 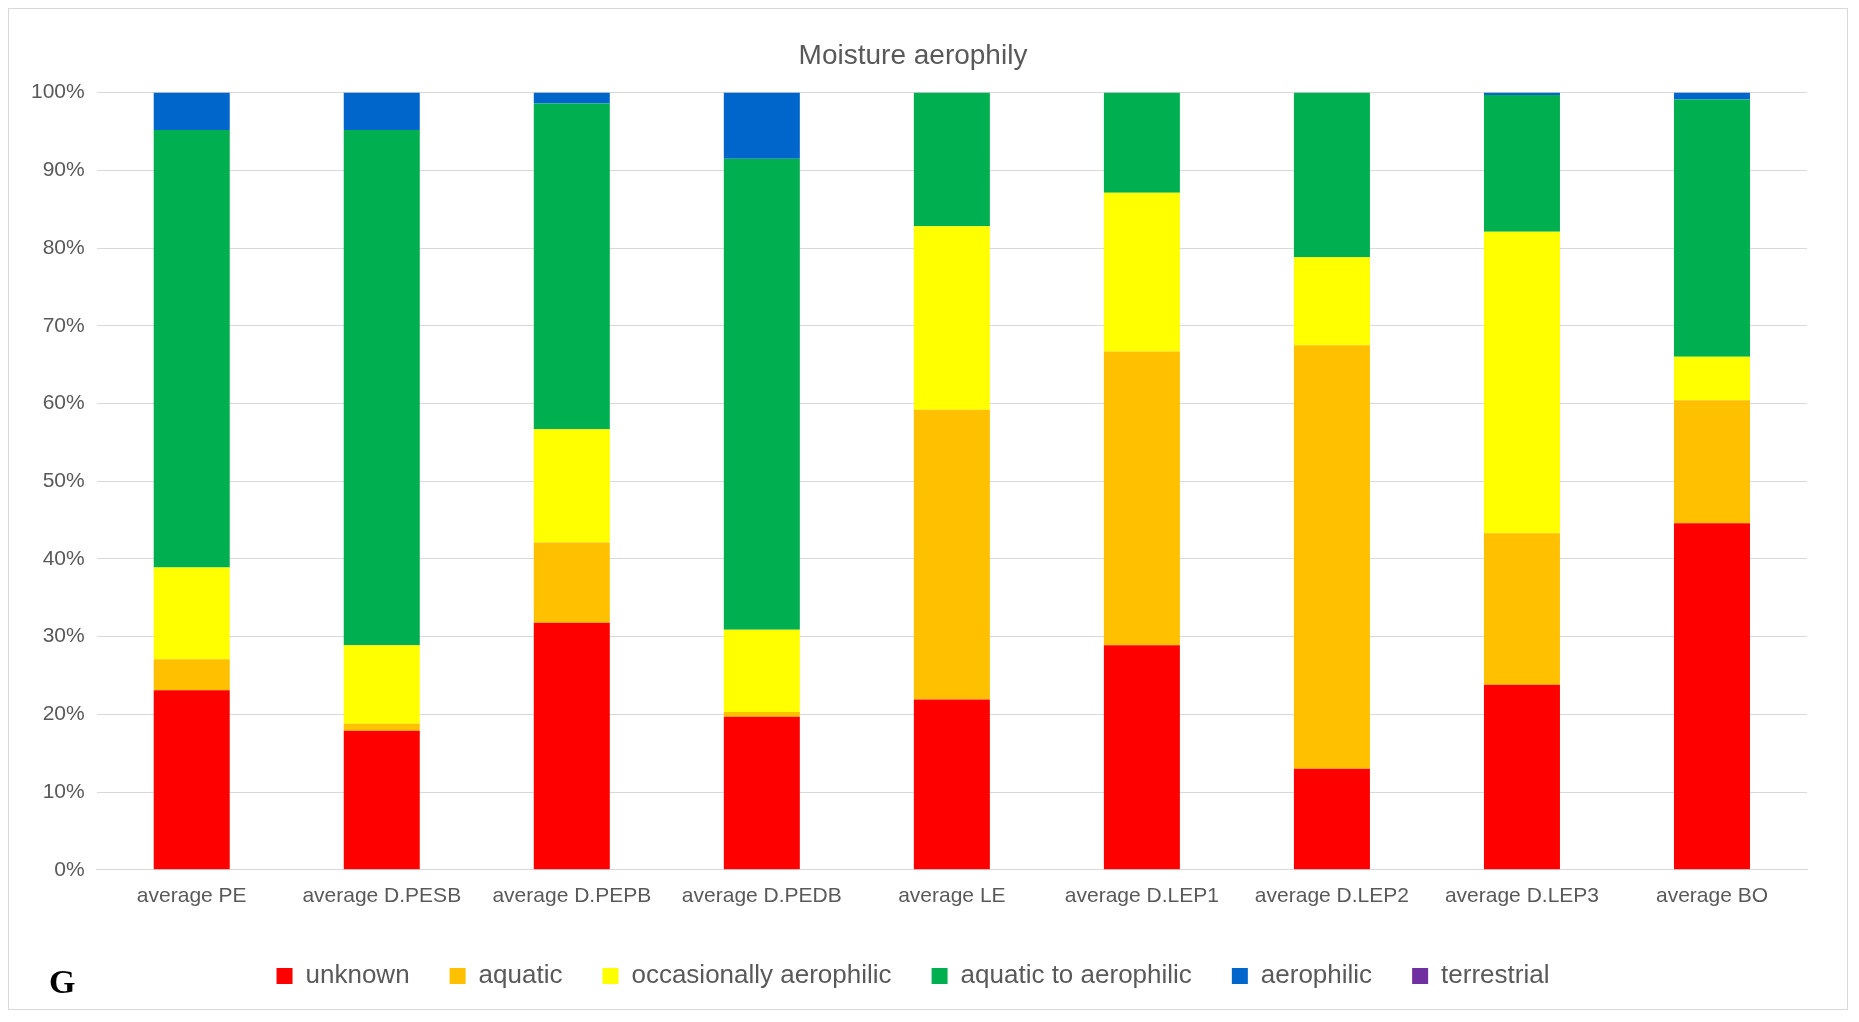 I want to click on legend-label: terrestrial, so click(x=1495, y=974).